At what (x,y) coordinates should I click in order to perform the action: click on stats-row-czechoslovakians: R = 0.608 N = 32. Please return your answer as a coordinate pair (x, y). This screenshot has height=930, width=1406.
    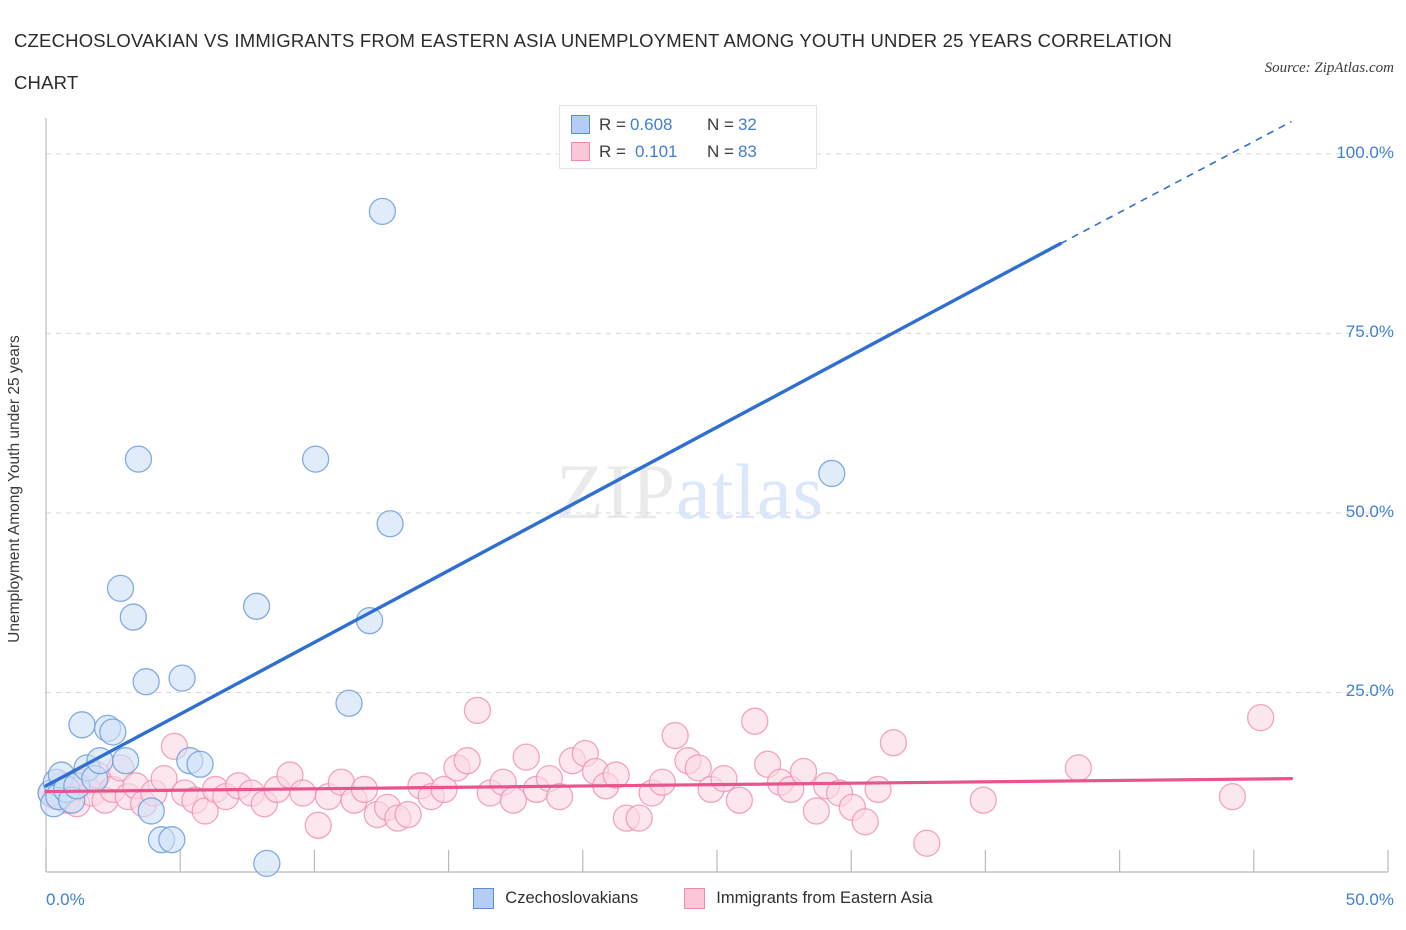
    Looking at the image, I should click on (688, 124).